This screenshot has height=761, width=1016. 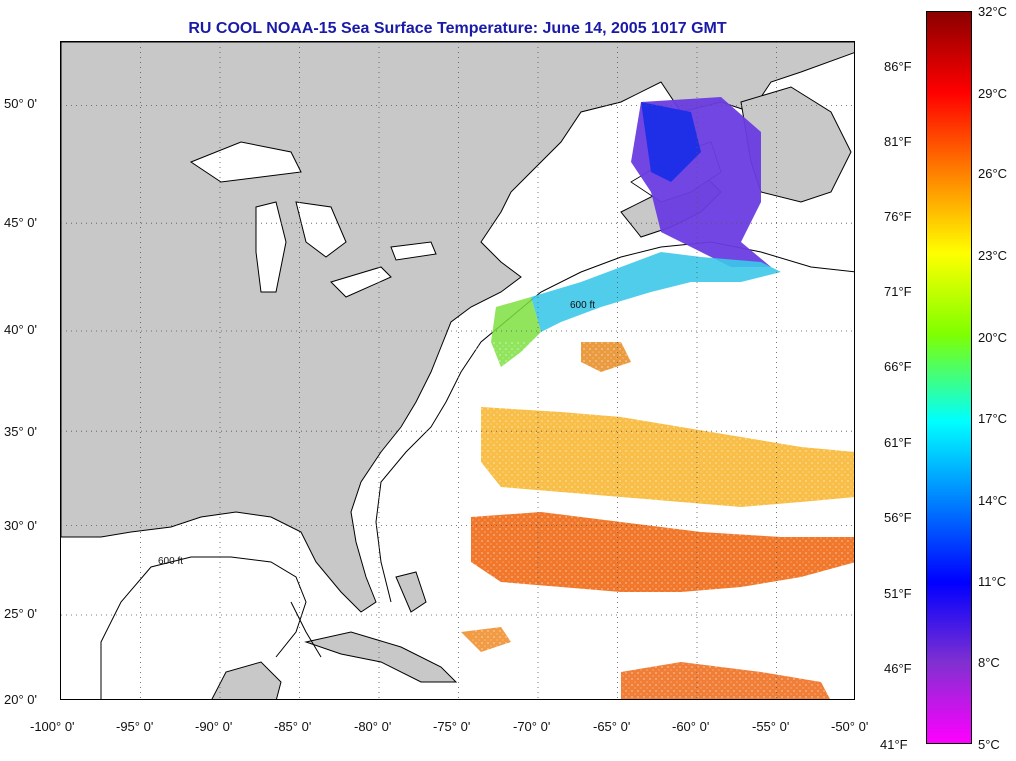 What do you see at coordinates (214, 726) in the screenshot?
I see `lon-label-90: -90° 0'` at bounding box center [214, 726].